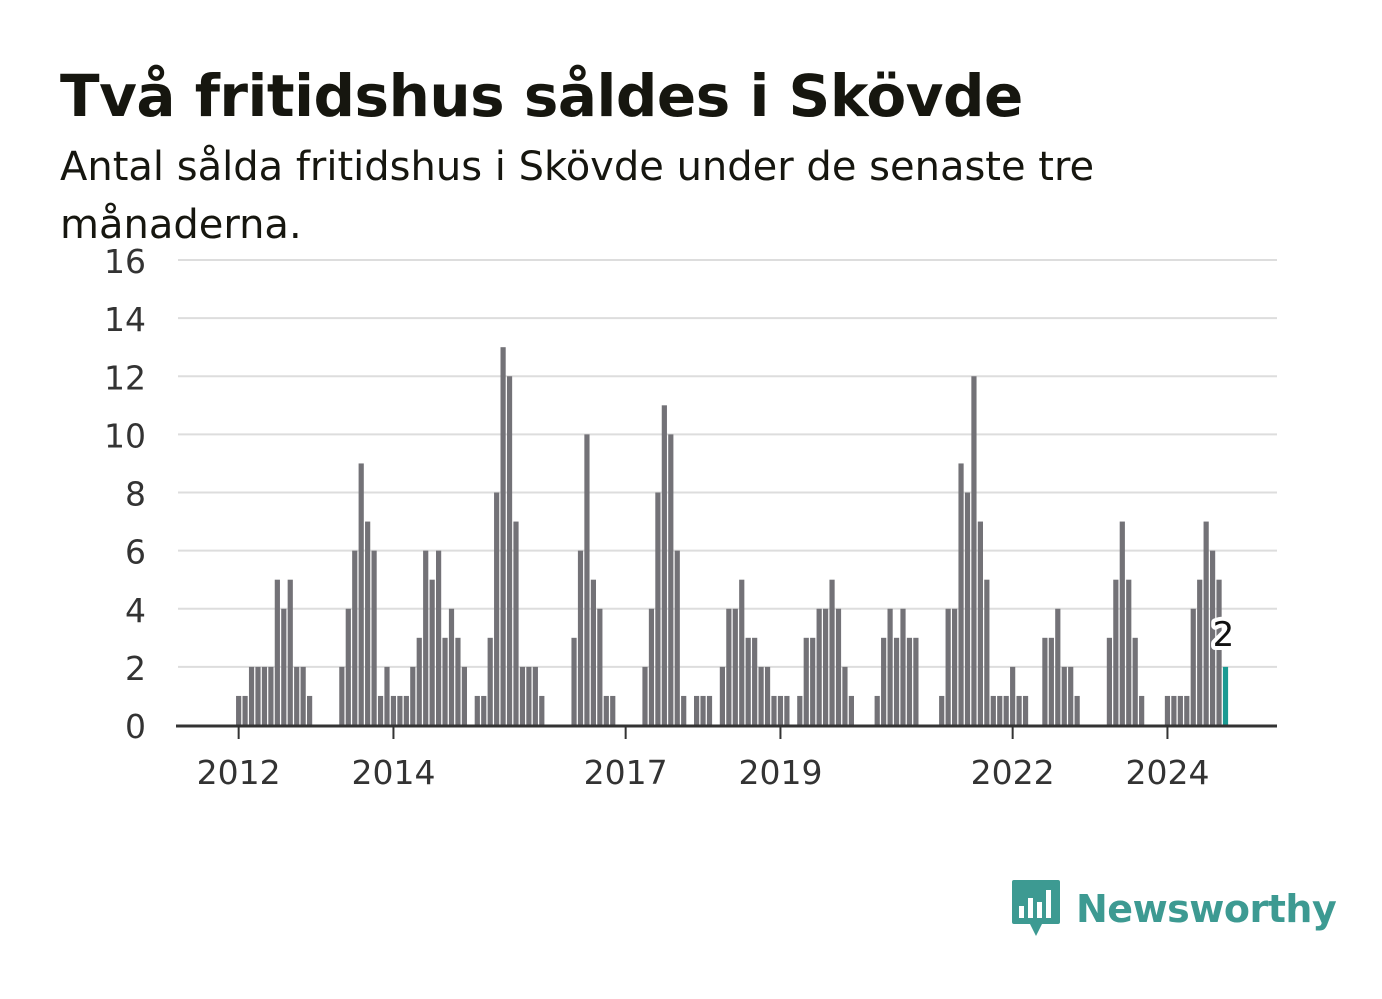  I want to click on y-tick-label: 10, so click(125, 435).